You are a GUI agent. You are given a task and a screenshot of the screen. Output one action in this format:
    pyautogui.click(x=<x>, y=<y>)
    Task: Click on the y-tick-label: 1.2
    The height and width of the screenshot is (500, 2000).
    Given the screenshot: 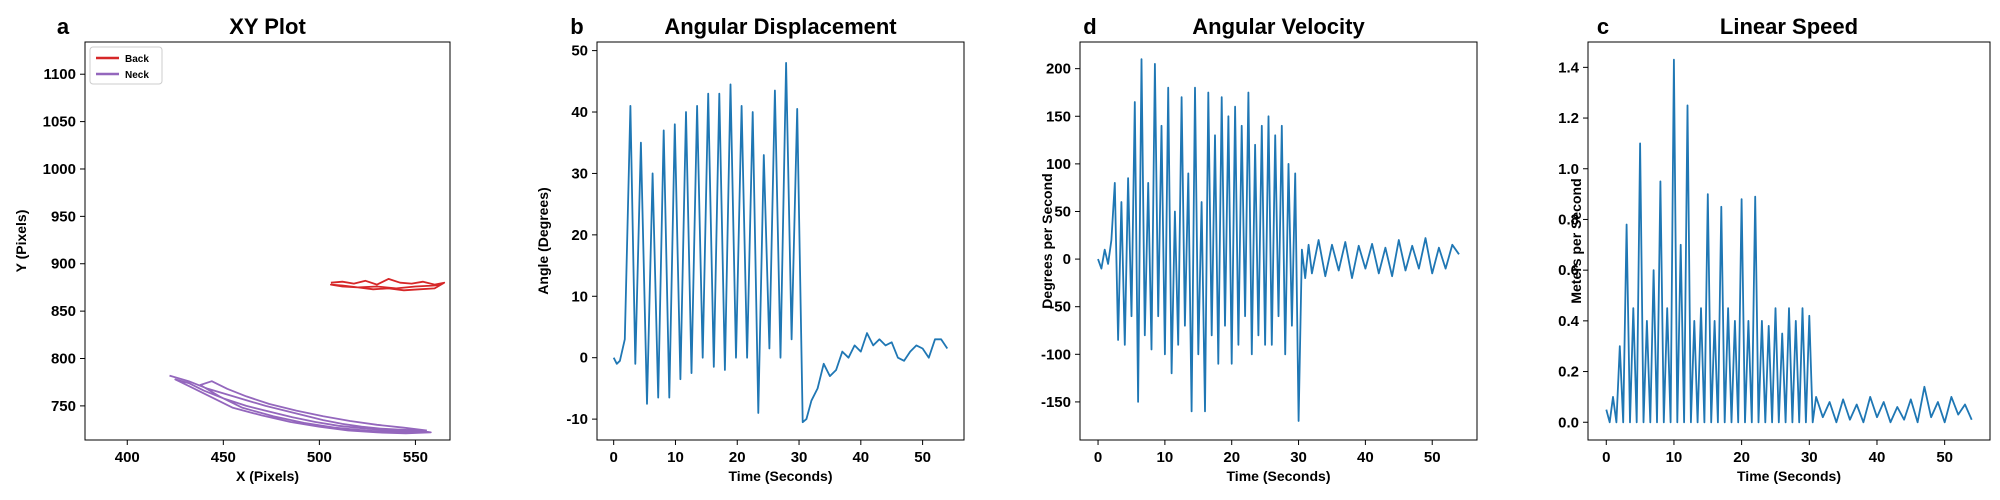 What is the action you would take?
    pyautogui.click(x=1568, y=118)
    